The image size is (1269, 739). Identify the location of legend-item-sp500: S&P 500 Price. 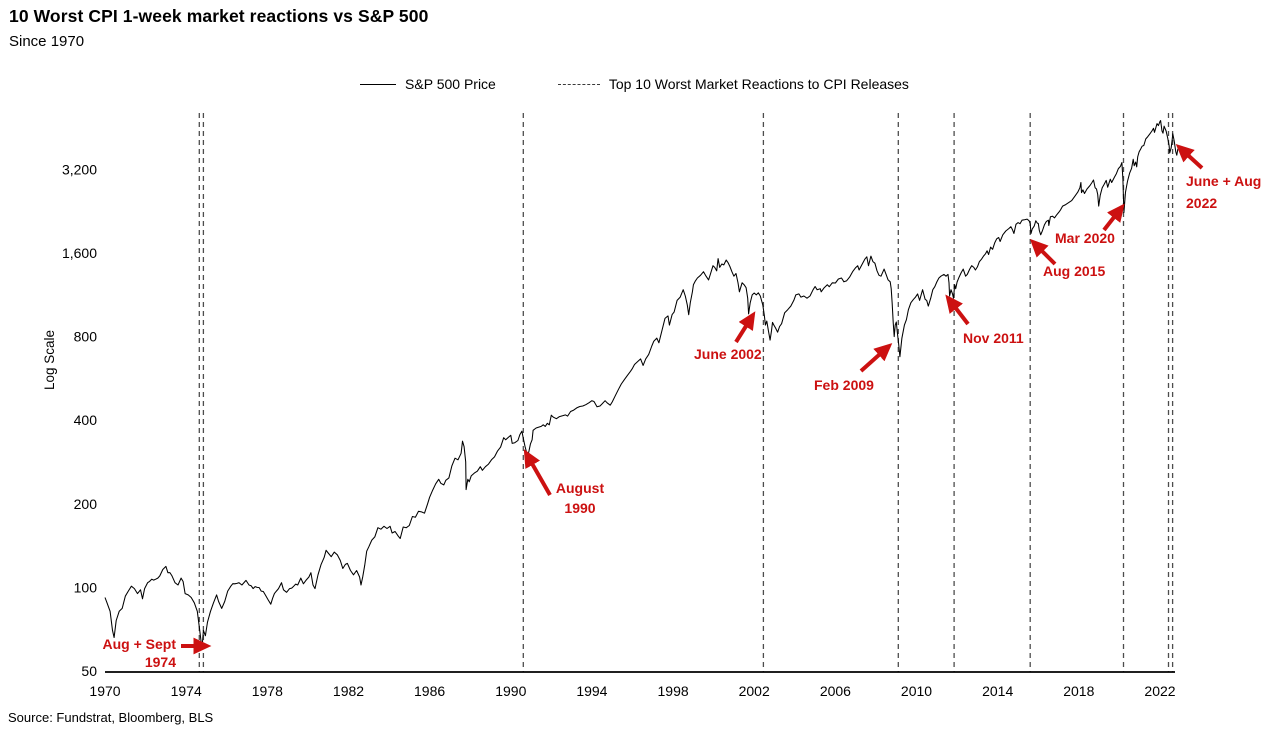
(428, 84).